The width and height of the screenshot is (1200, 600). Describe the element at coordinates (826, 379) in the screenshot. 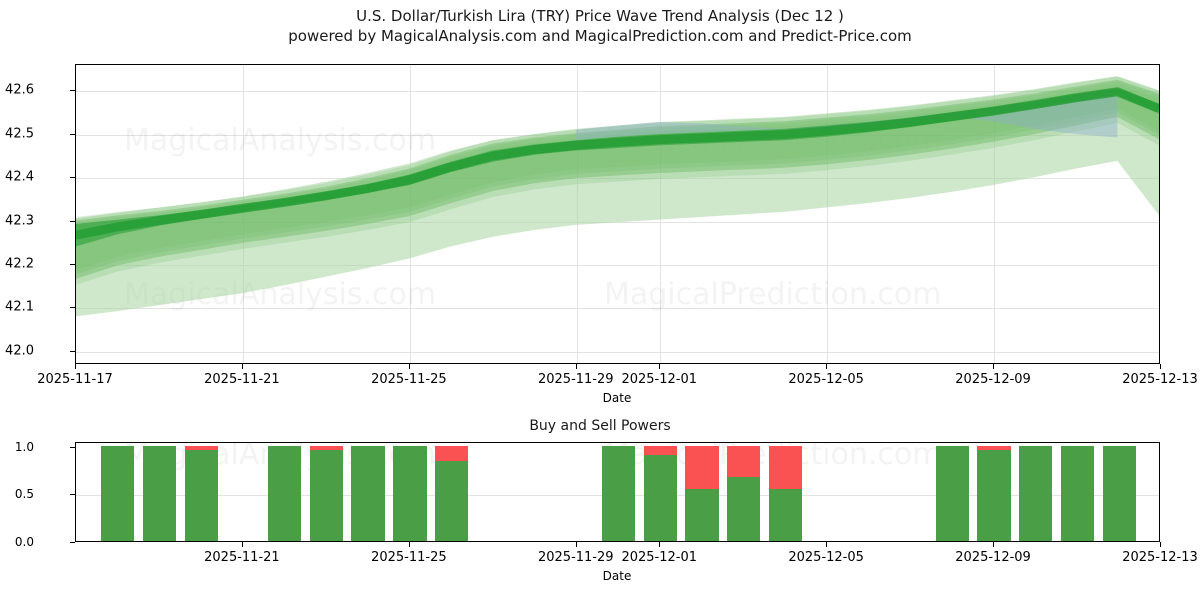

I see `price-x-tick: 2025-12-05` at that location.